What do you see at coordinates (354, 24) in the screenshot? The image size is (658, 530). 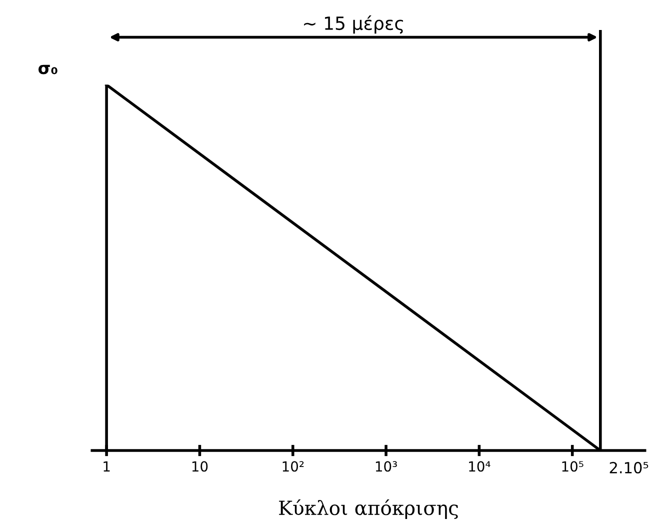 I see `text: ∼ 15 μέρες` at bounding box center [354, 24].